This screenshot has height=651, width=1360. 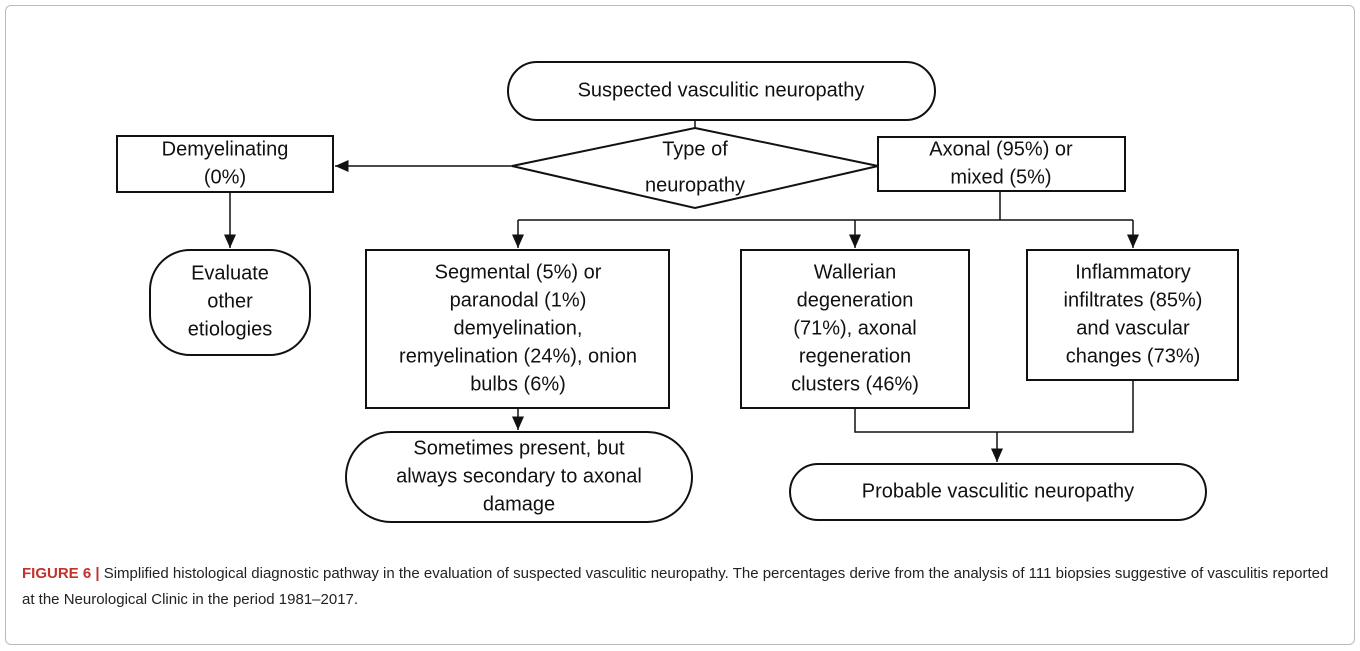 I want to click on node-label: demyelination,, so click(x=518, y=328).